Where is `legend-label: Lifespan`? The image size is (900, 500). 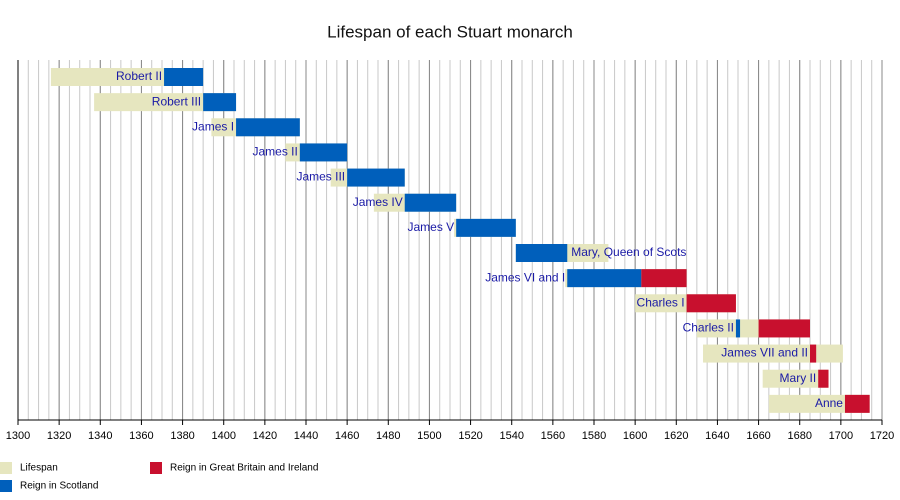 legend-label: Lifespan is located at coordinates (39, 468).